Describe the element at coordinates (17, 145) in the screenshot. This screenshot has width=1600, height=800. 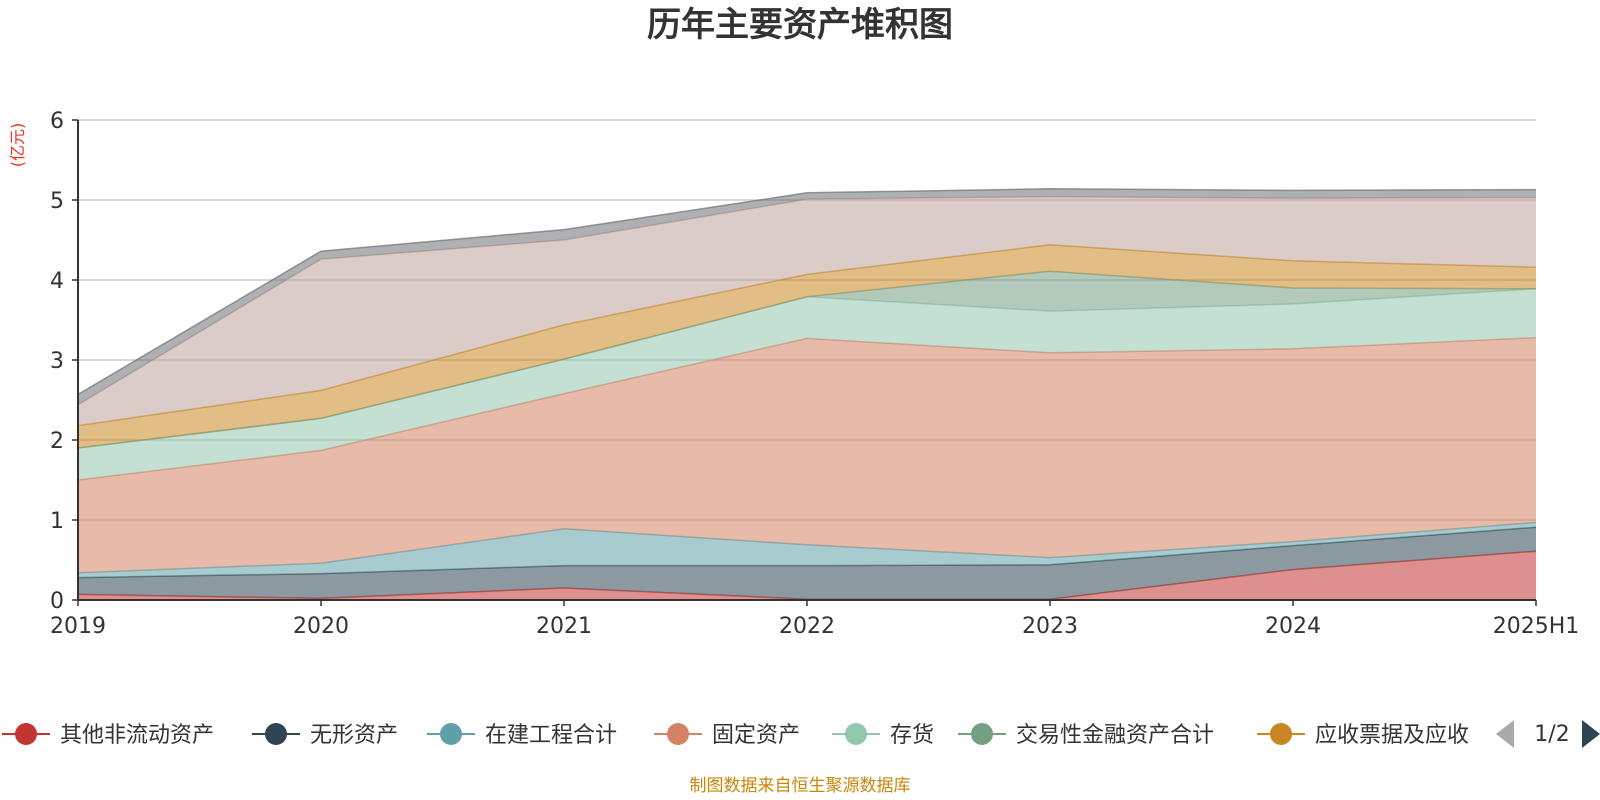
I see `y-axis-unit-label: (亿元)` at that location.